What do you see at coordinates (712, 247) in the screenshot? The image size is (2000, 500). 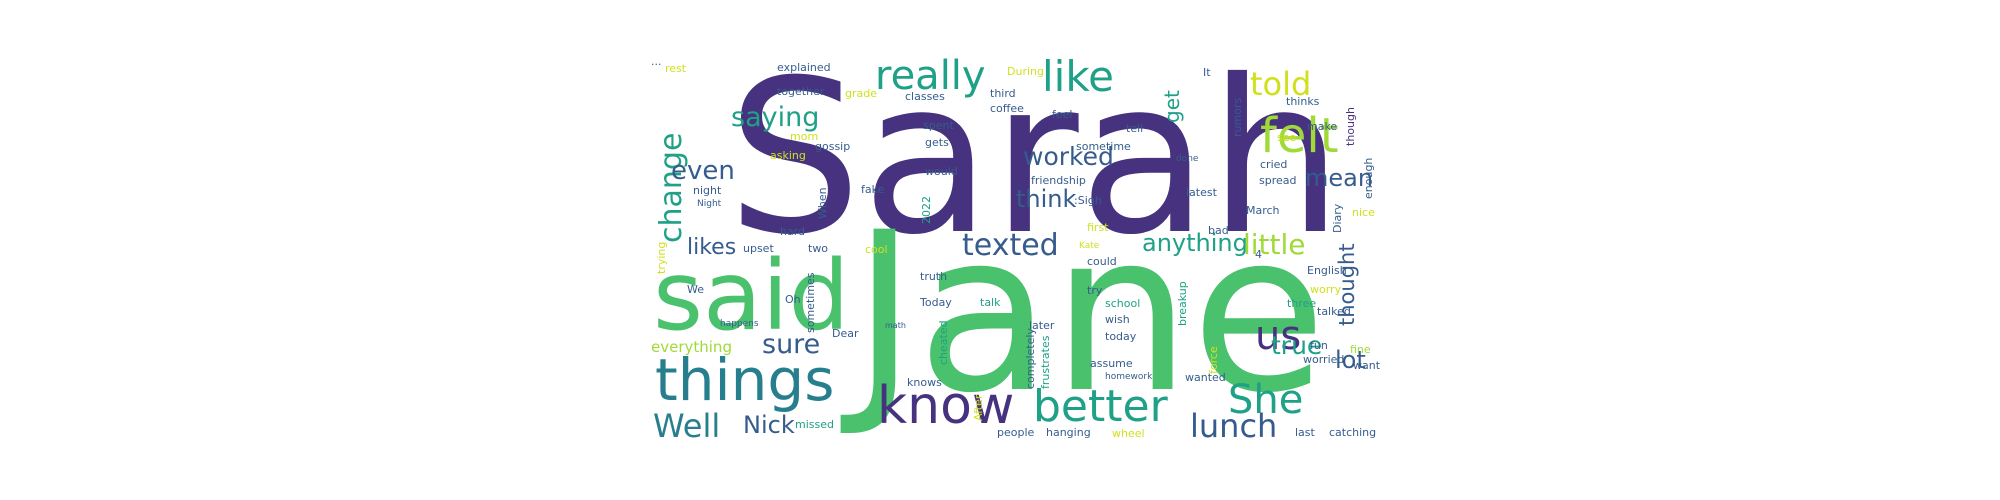 I see `word-cloud-word: likes` at bounding box center [712, 247].